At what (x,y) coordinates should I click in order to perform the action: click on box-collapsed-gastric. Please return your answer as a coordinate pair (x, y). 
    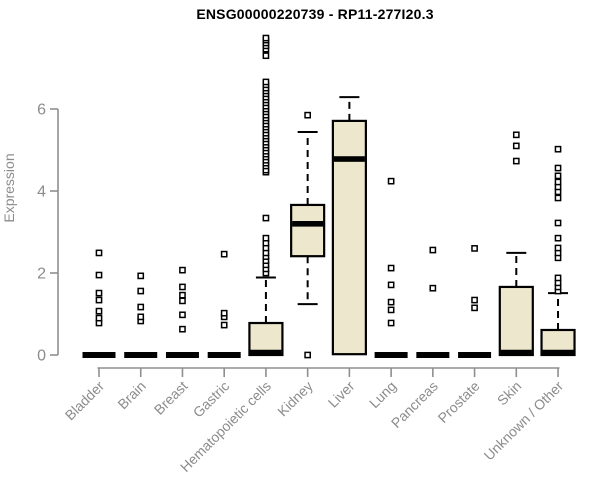
    Looking at the image, I should click on (224, 355).